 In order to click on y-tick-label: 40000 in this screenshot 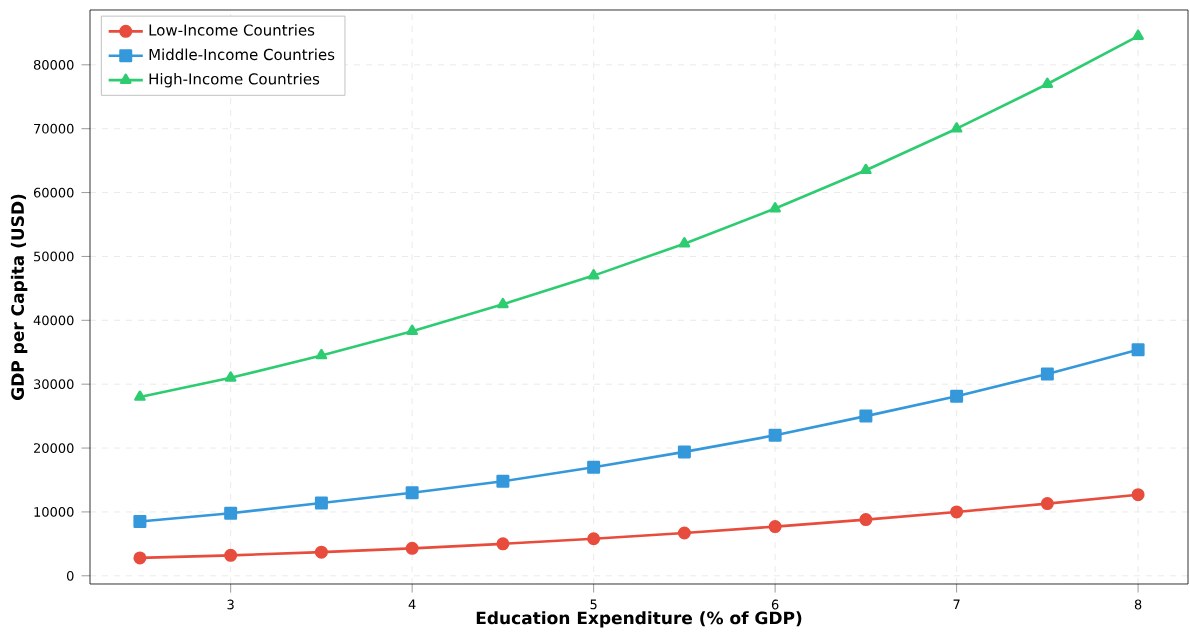, I will do `click(53, 320)`.